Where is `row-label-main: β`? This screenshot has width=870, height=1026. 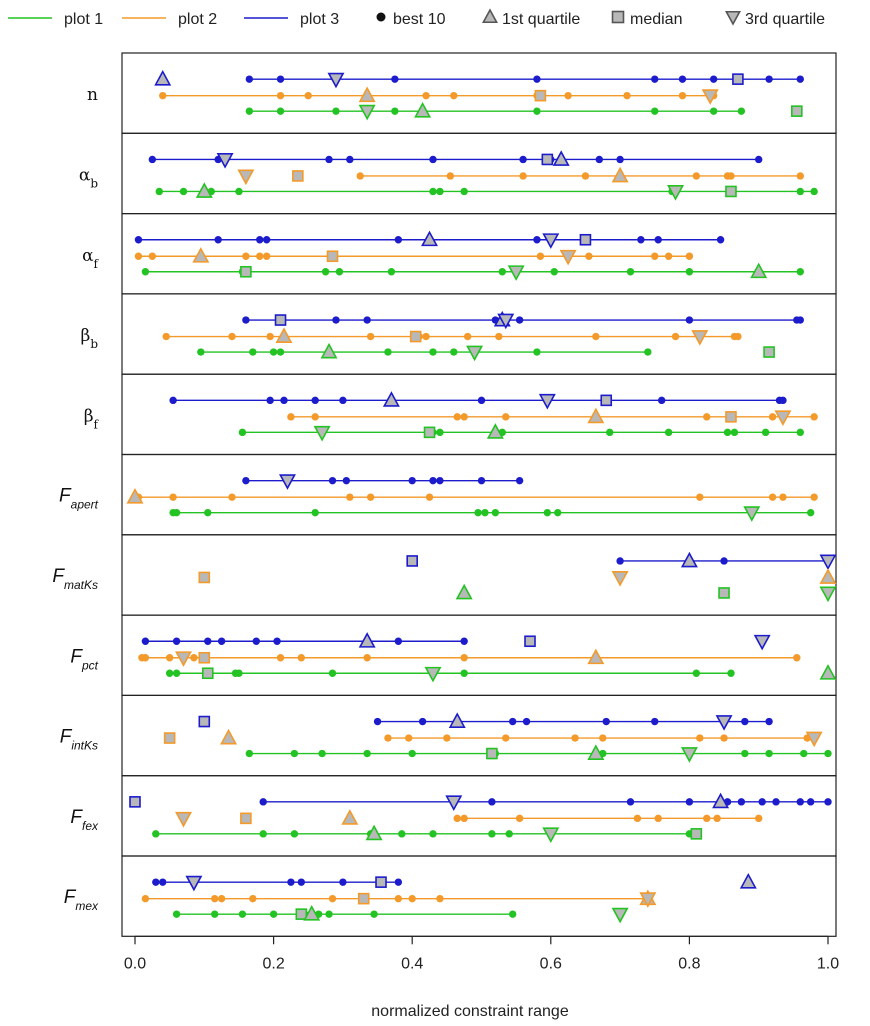
row-label-main: β is located at coordinates (89, 416).